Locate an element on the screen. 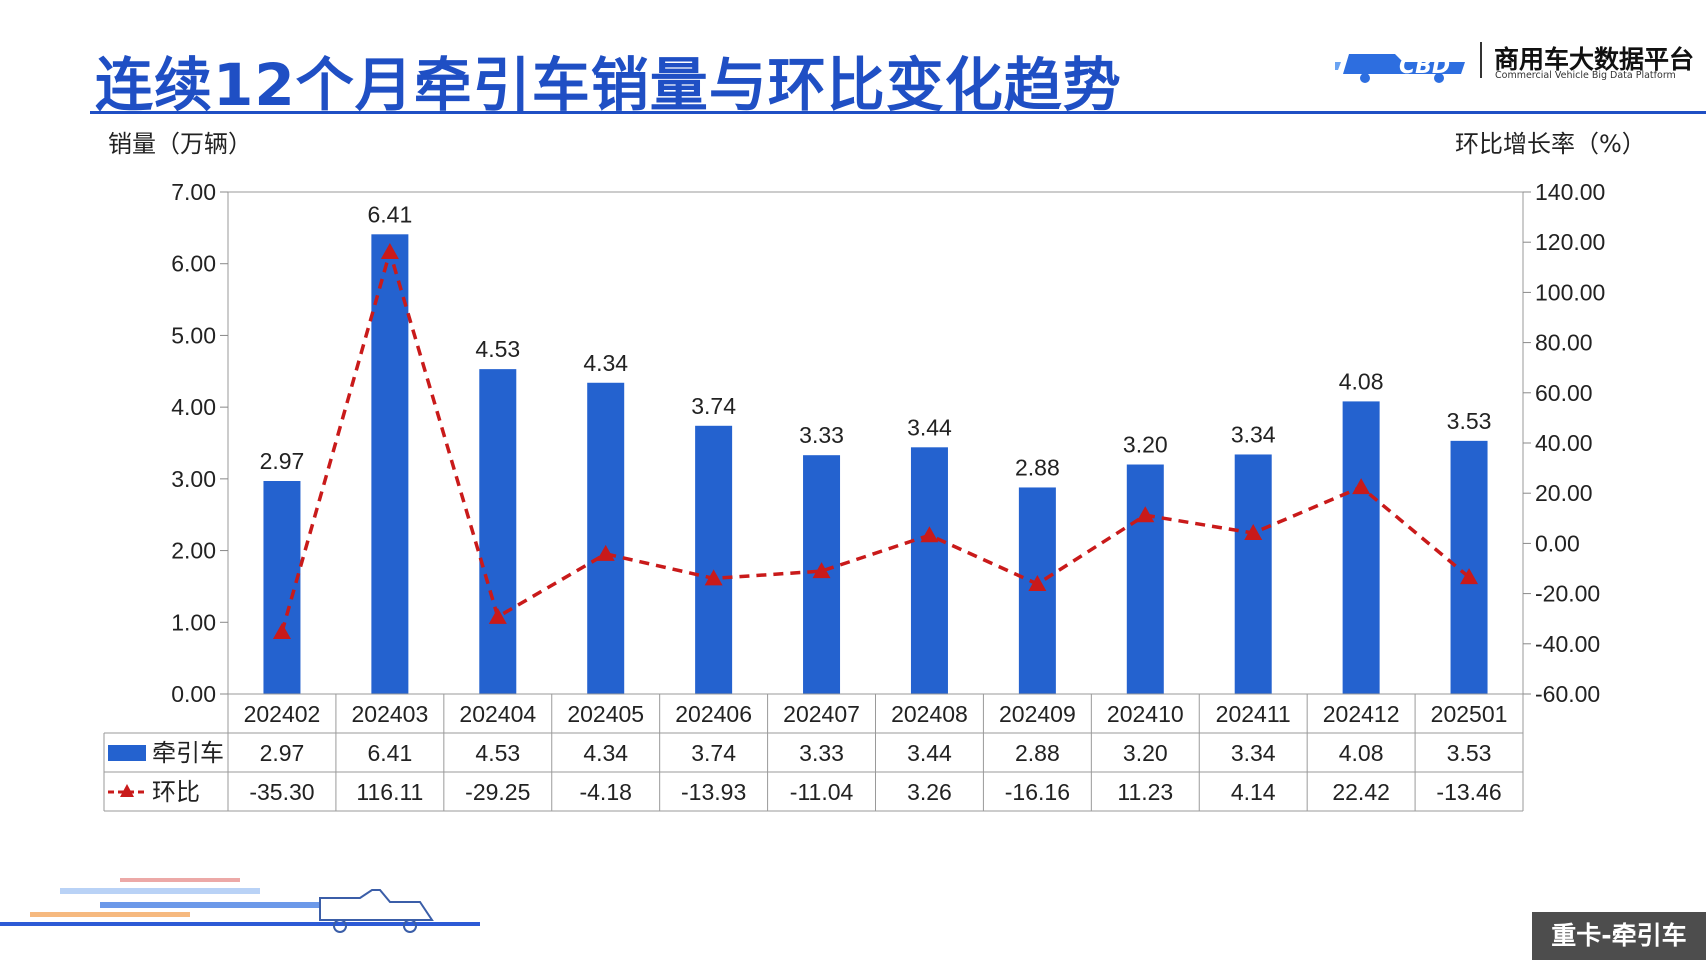 The image size is (1706, 960). table-cell-growth: 116.11 is located at coordinates (389, 792).